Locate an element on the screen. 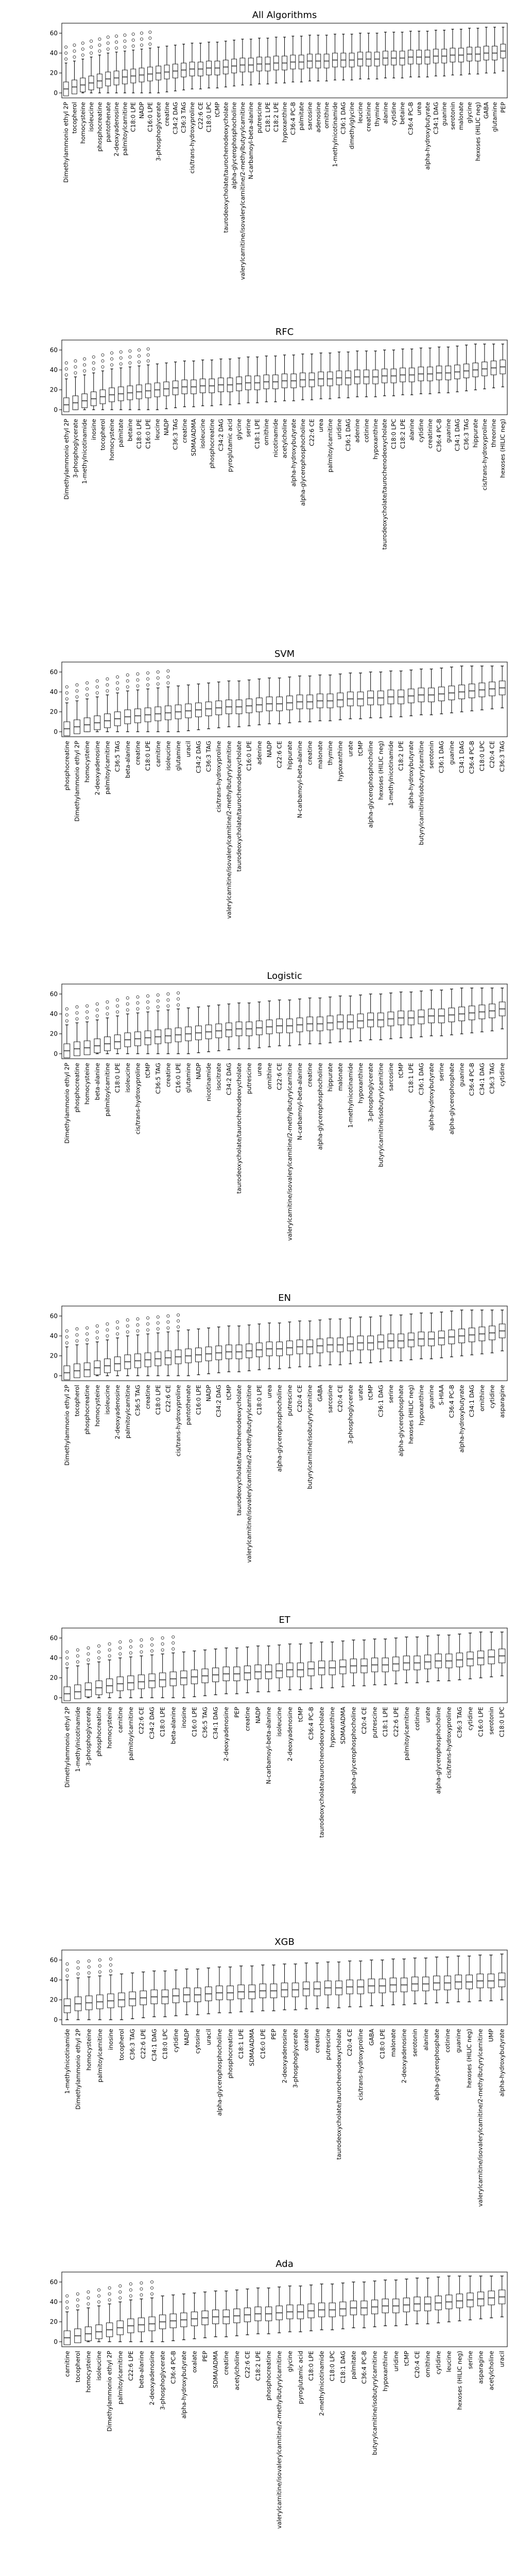  x-tick-label: PEP is located at coordinates (205, 2356).